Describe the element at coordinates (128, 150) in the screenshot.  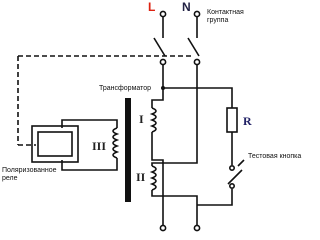
I see `transformer-core` at that location.